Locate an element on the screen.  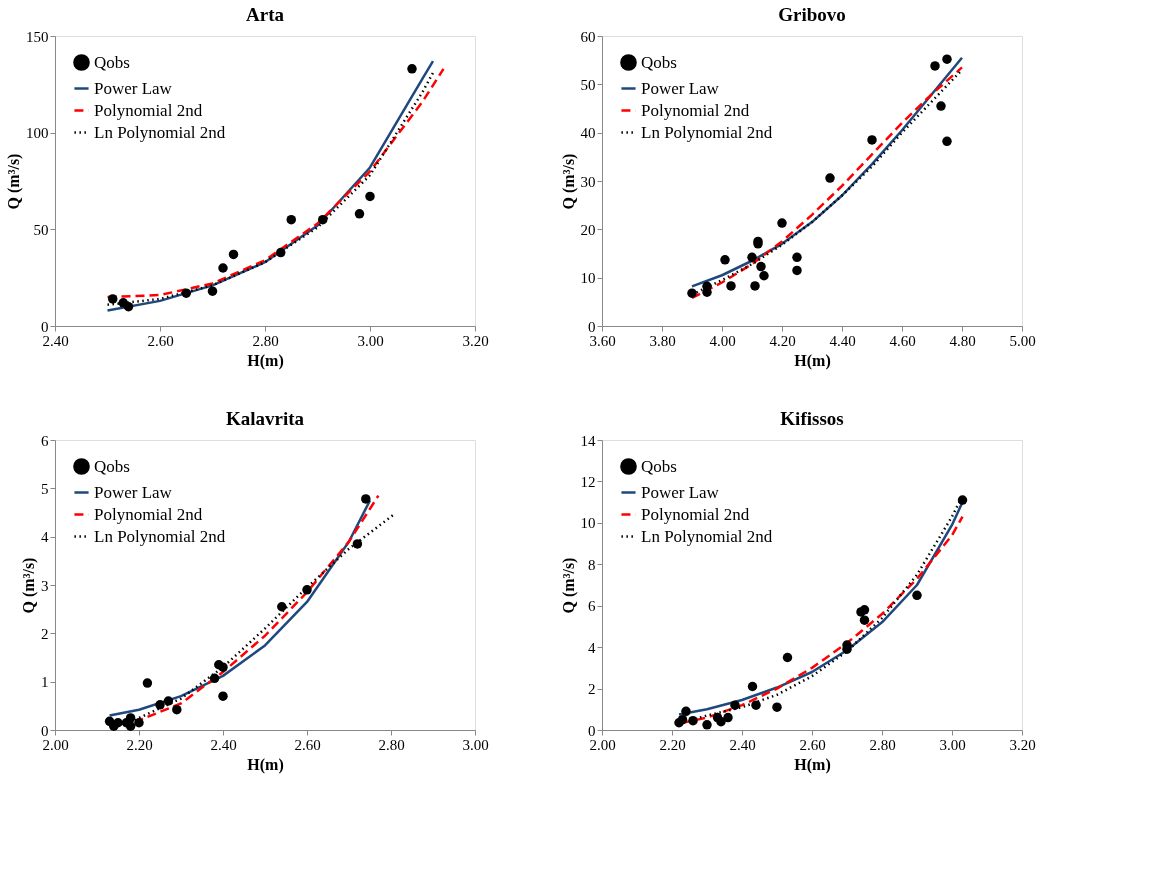
y-tick-label: 1 is located at coordinates (45, 682).